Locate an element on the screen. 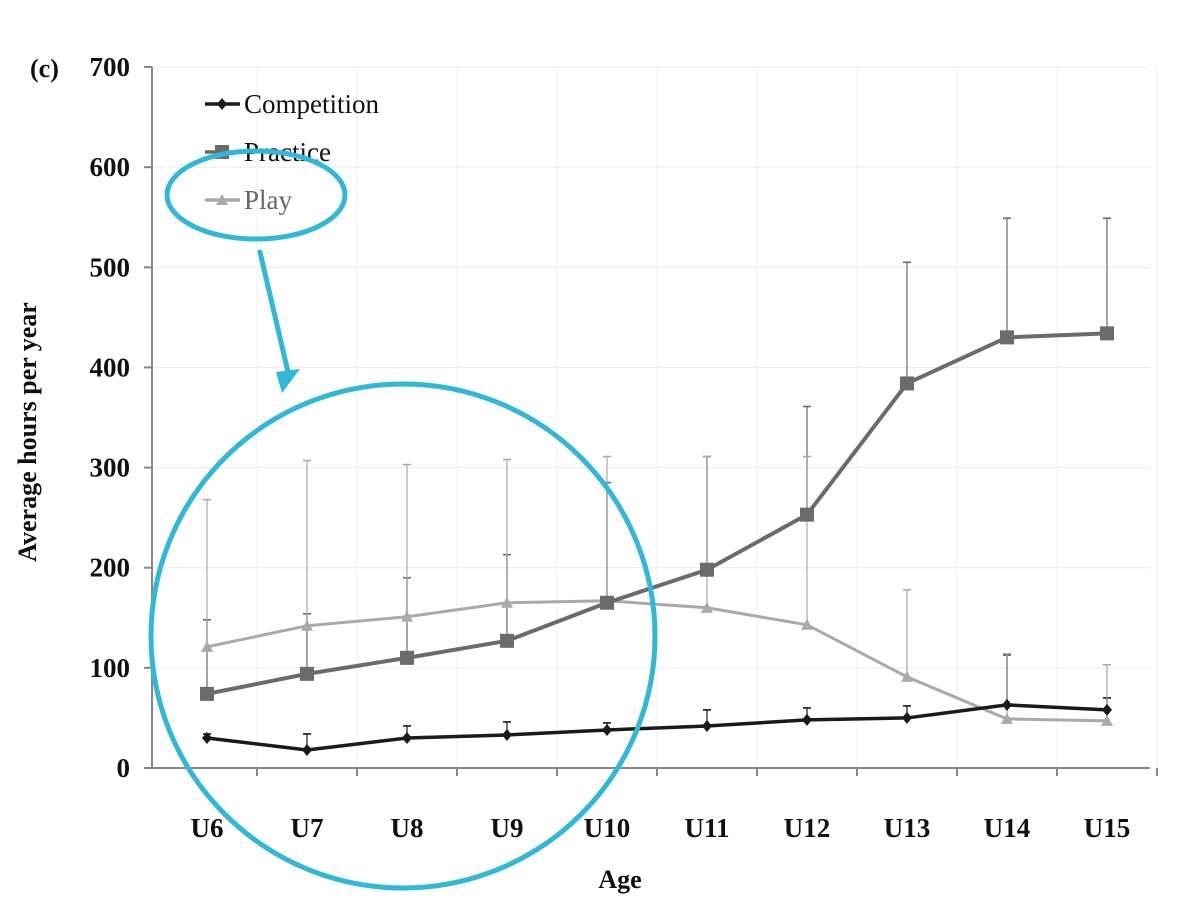  x-axis-title: Age is located at coordinates (619, 879).